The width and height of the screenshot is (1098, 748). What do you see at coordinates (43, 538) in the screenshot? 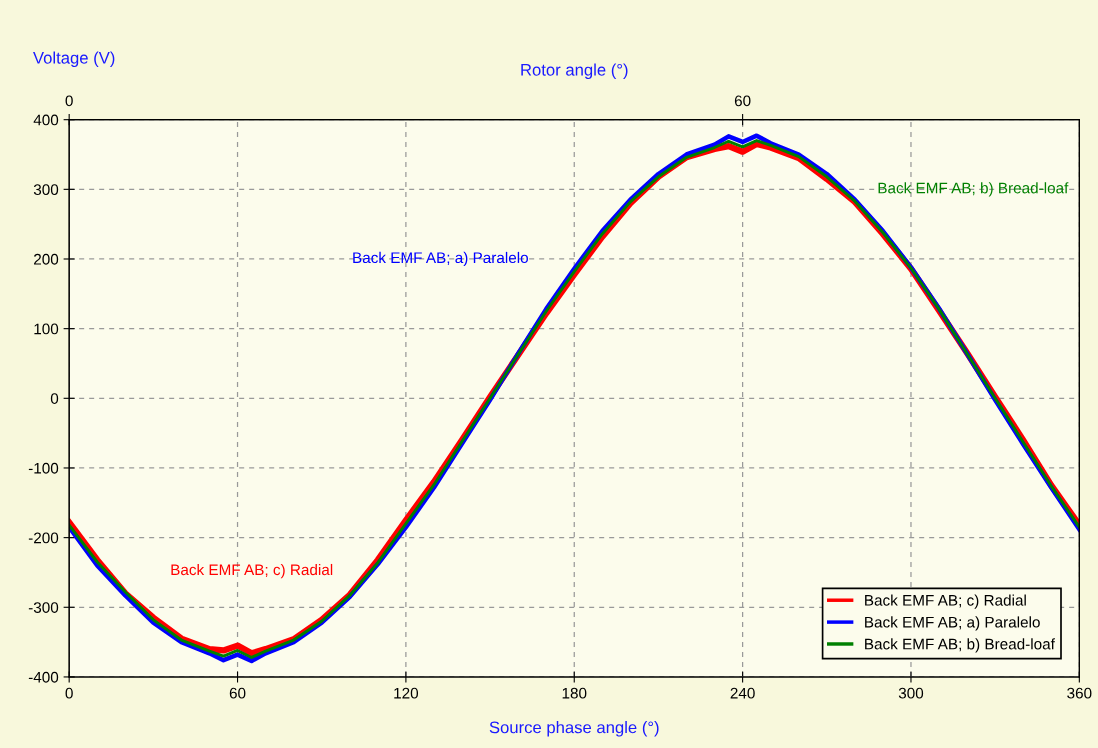
I see `y-tick-label: -200` at bounding box center [43, 538].